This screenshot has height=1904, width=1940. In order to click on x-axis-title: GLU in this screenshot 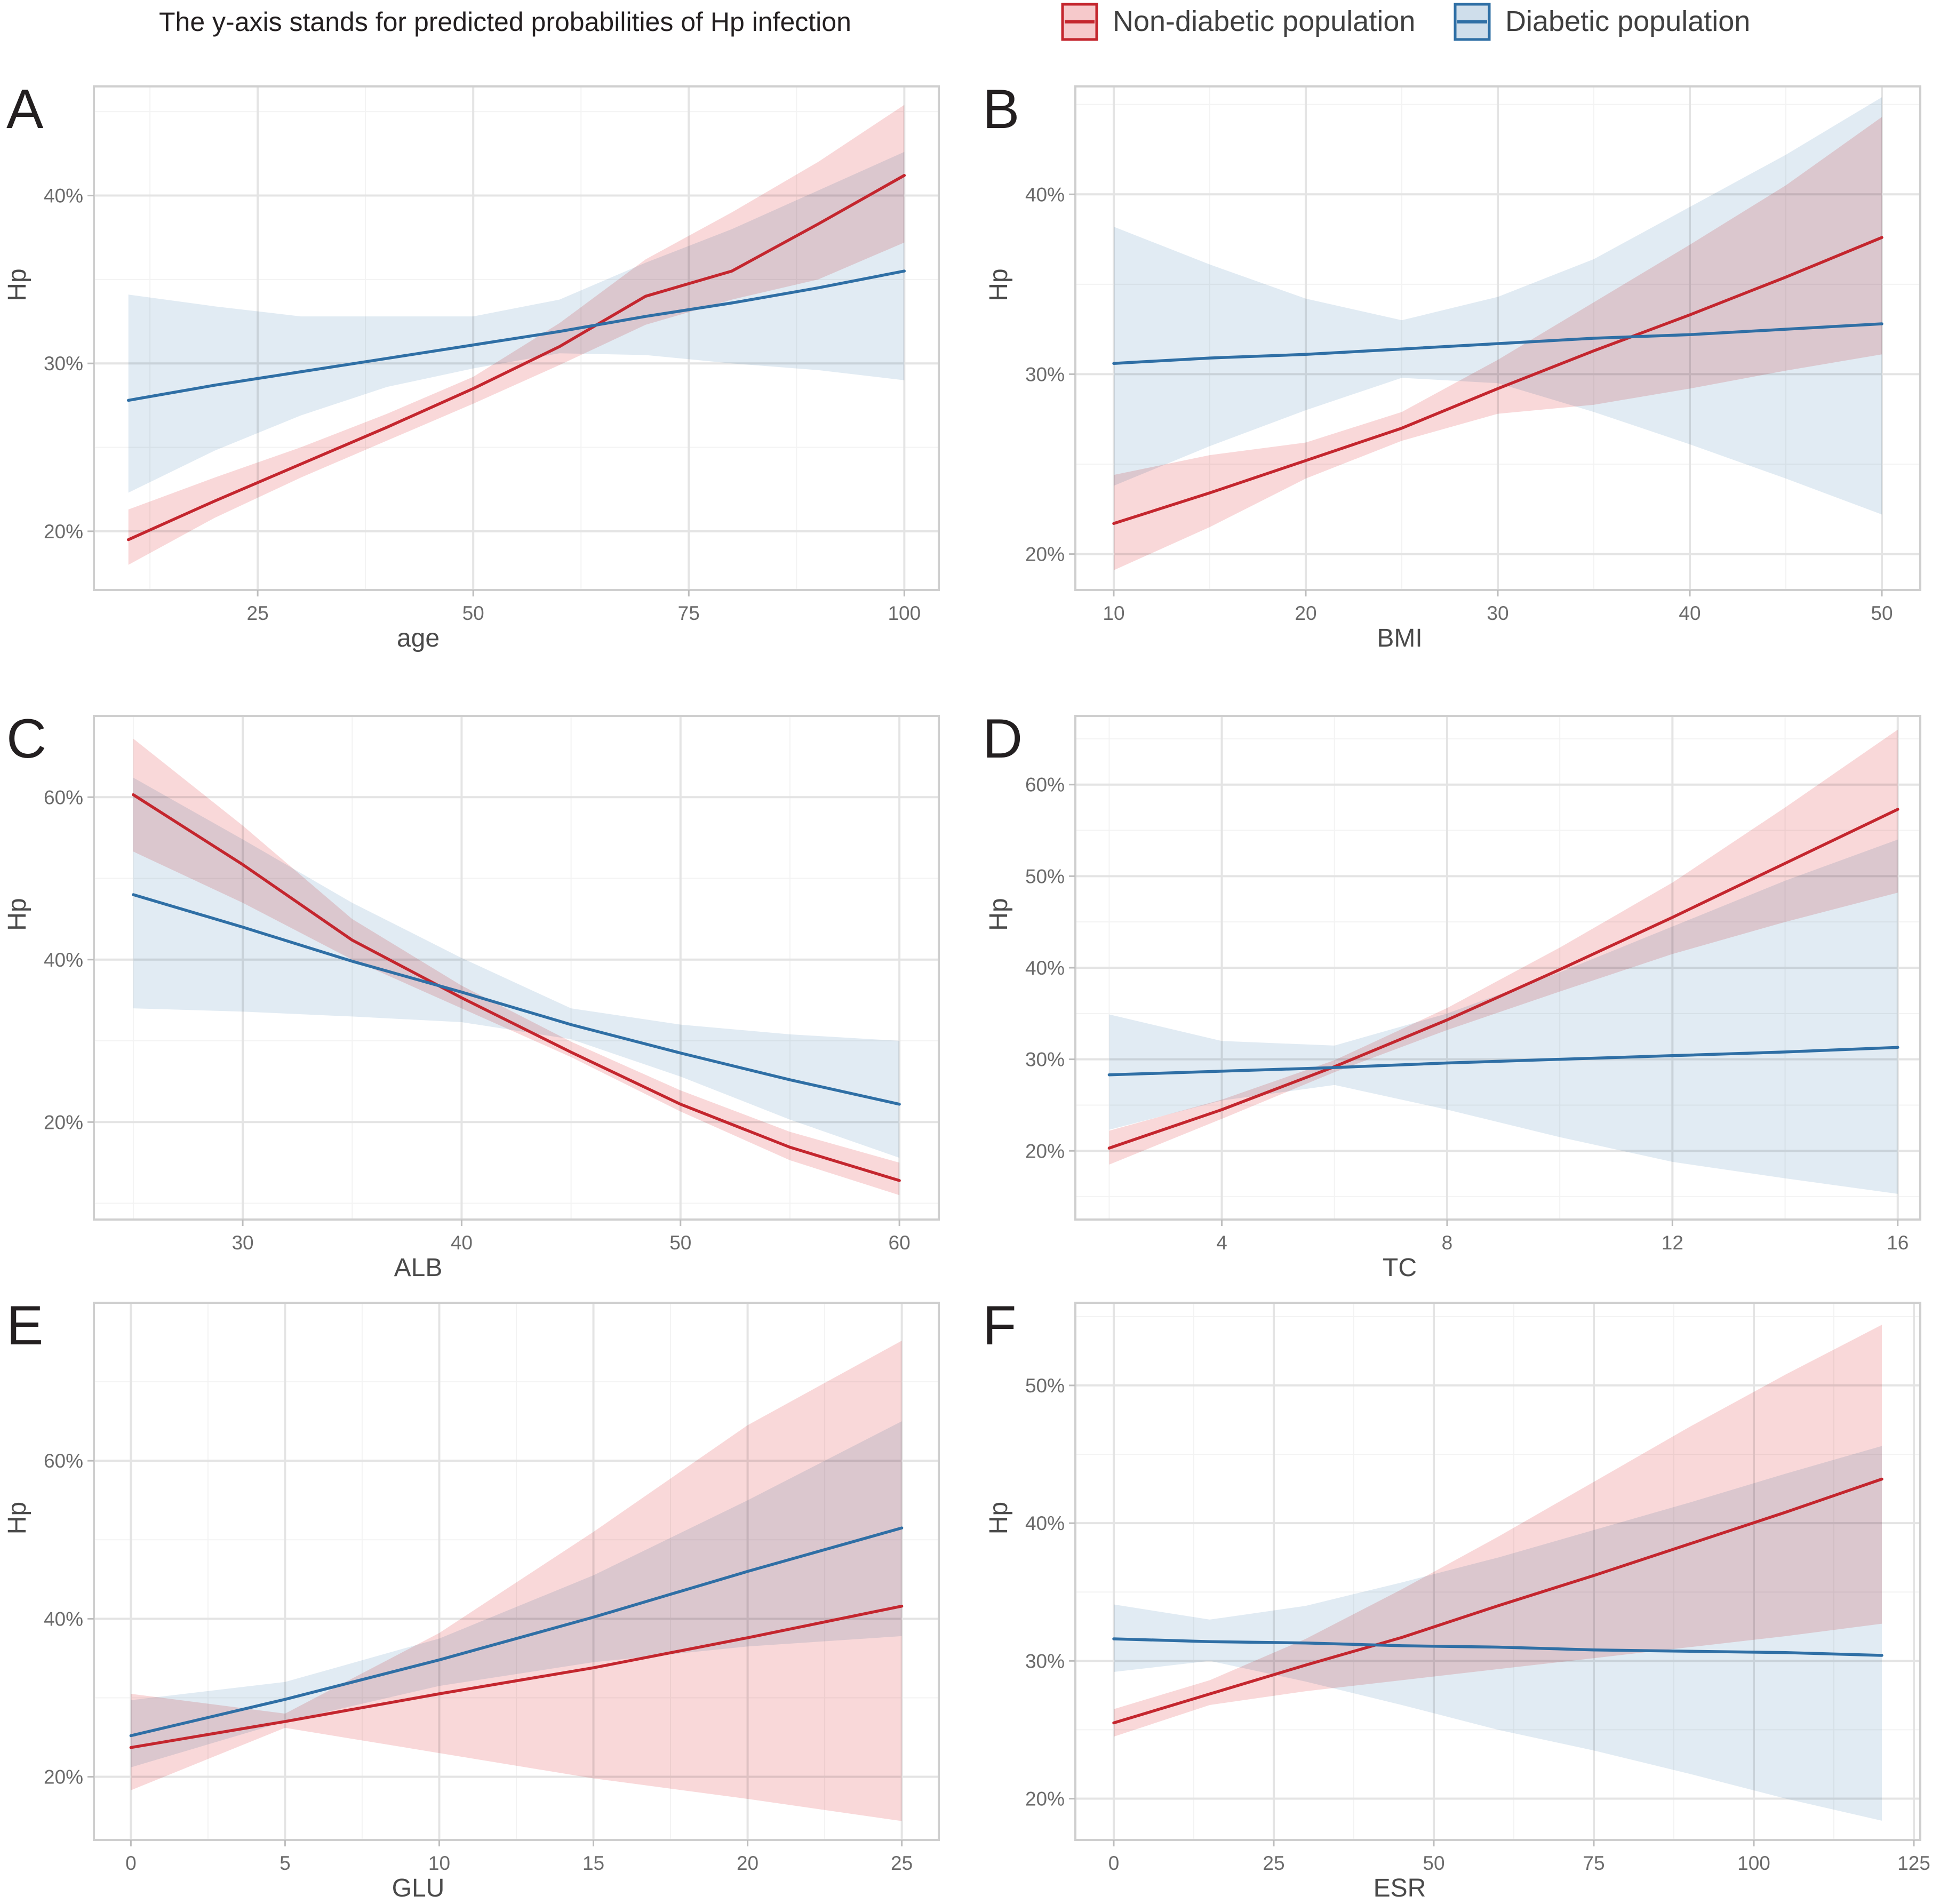, I will do `click(418, 1888)`.